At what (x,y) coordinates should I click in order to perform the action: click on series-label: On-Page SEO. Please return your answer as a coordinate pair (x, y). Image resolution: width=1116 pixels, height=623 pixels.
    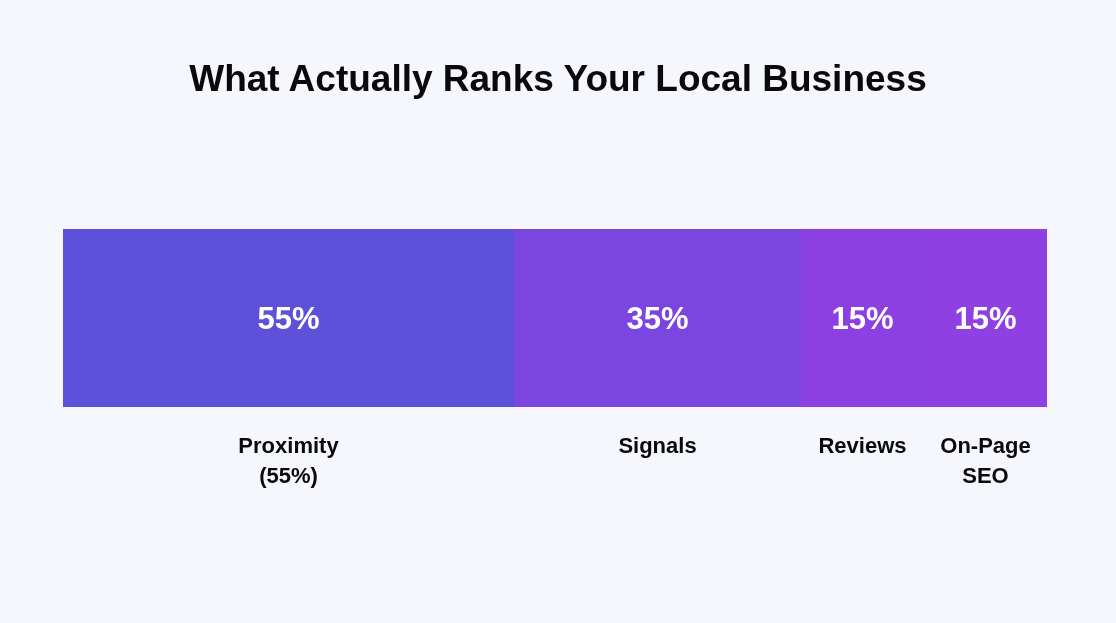
    Looking at the image, I should click on (985, 460).